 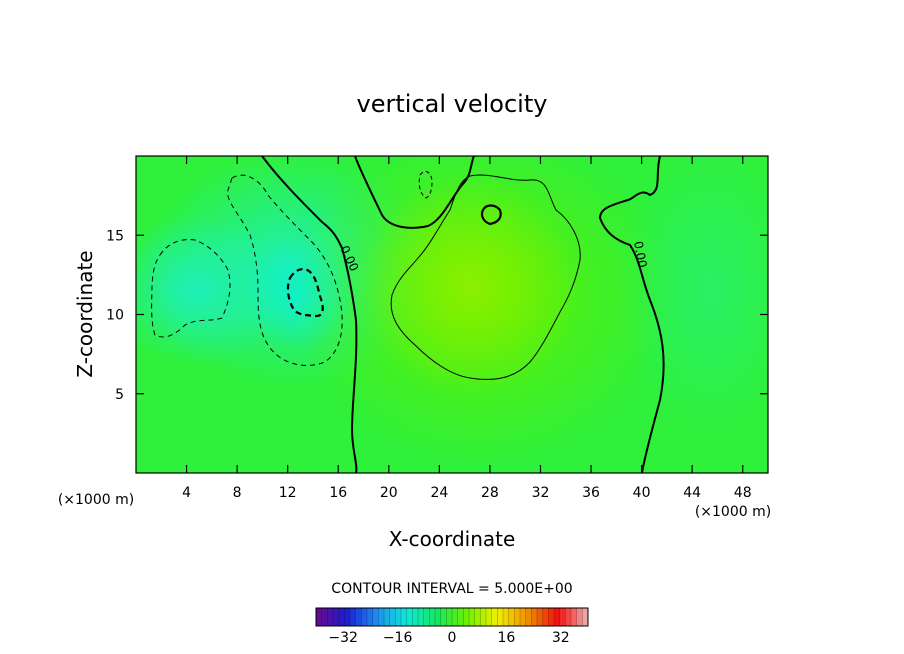 What do you see at coordinates (491, 215) in the screenshot?
I see `maximum-contour` at bounding box center [491, 215].